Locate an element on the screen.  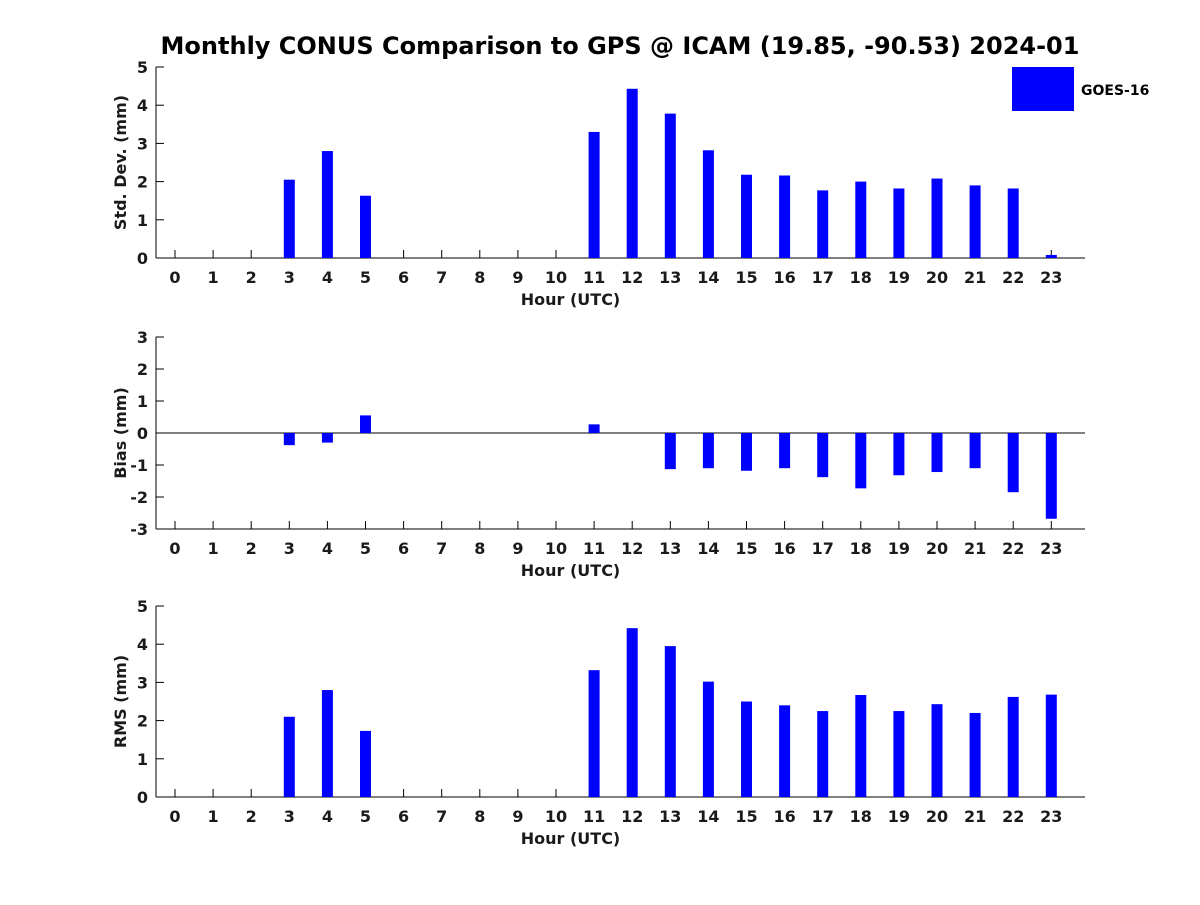
x-tick-label: 13 is located at coordinates (670, 548).